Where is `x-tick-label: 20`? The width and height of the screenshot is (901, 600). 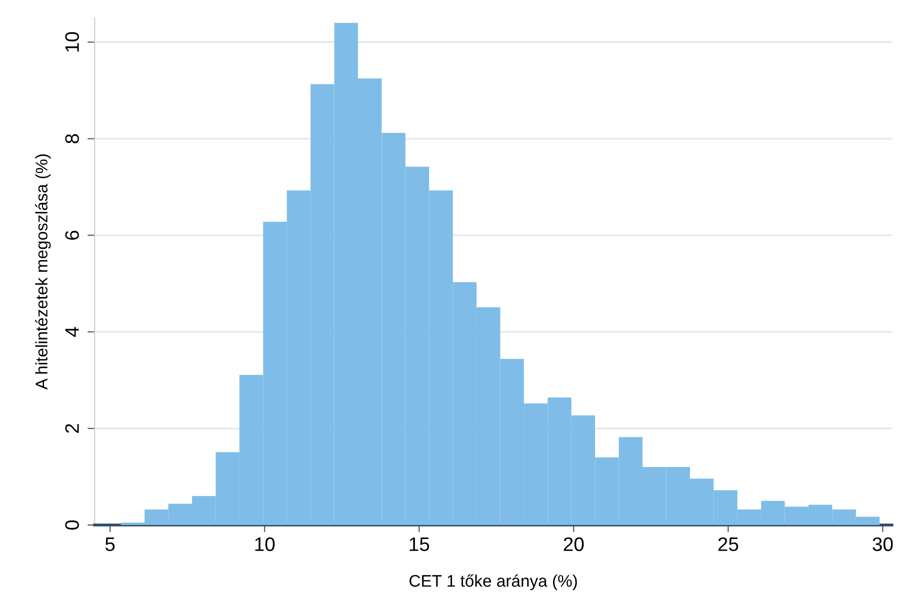
x-tick-label: 20 is located at coordinates (574, 544).